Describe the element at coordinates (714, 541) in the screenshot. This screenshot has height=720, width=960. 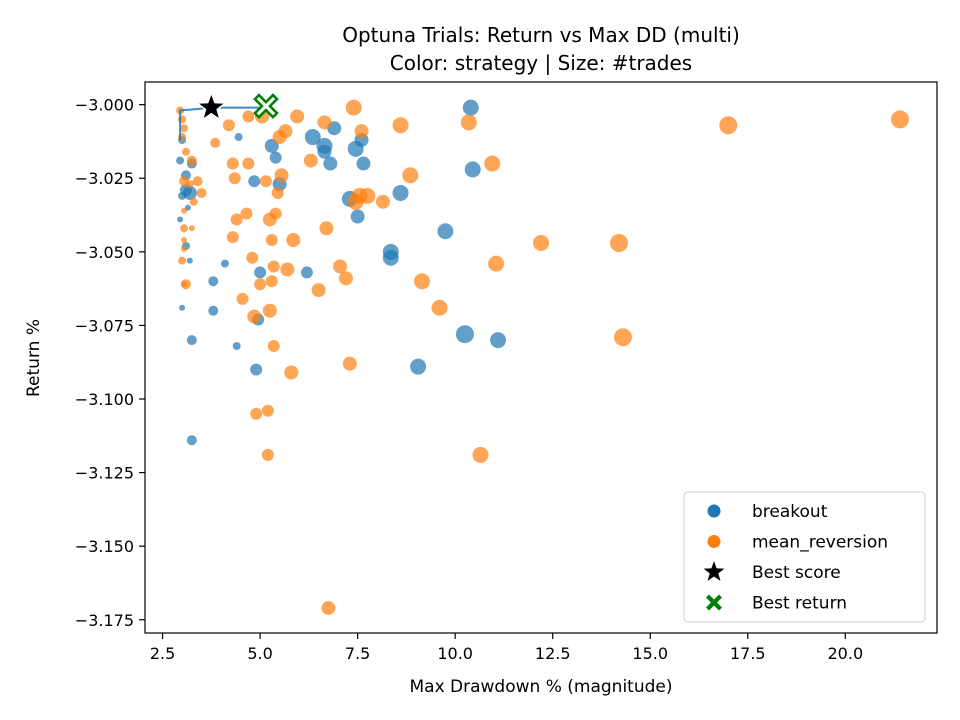
I see `legend-marker-mean-reversion` at that location.